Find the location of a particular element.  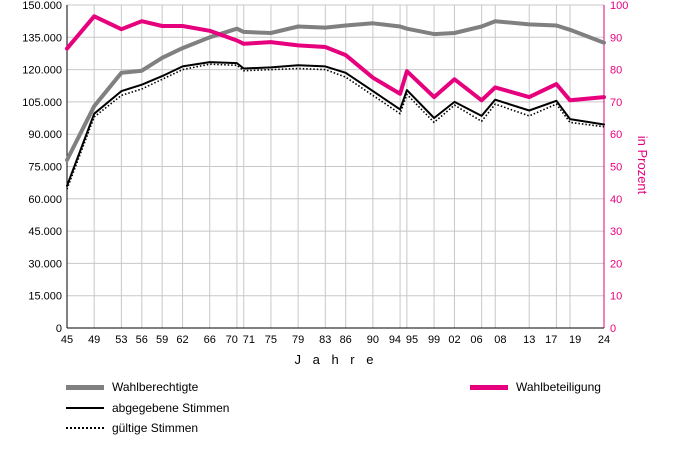

y2-tick-label: 30 is located at coordinates (616, 232).